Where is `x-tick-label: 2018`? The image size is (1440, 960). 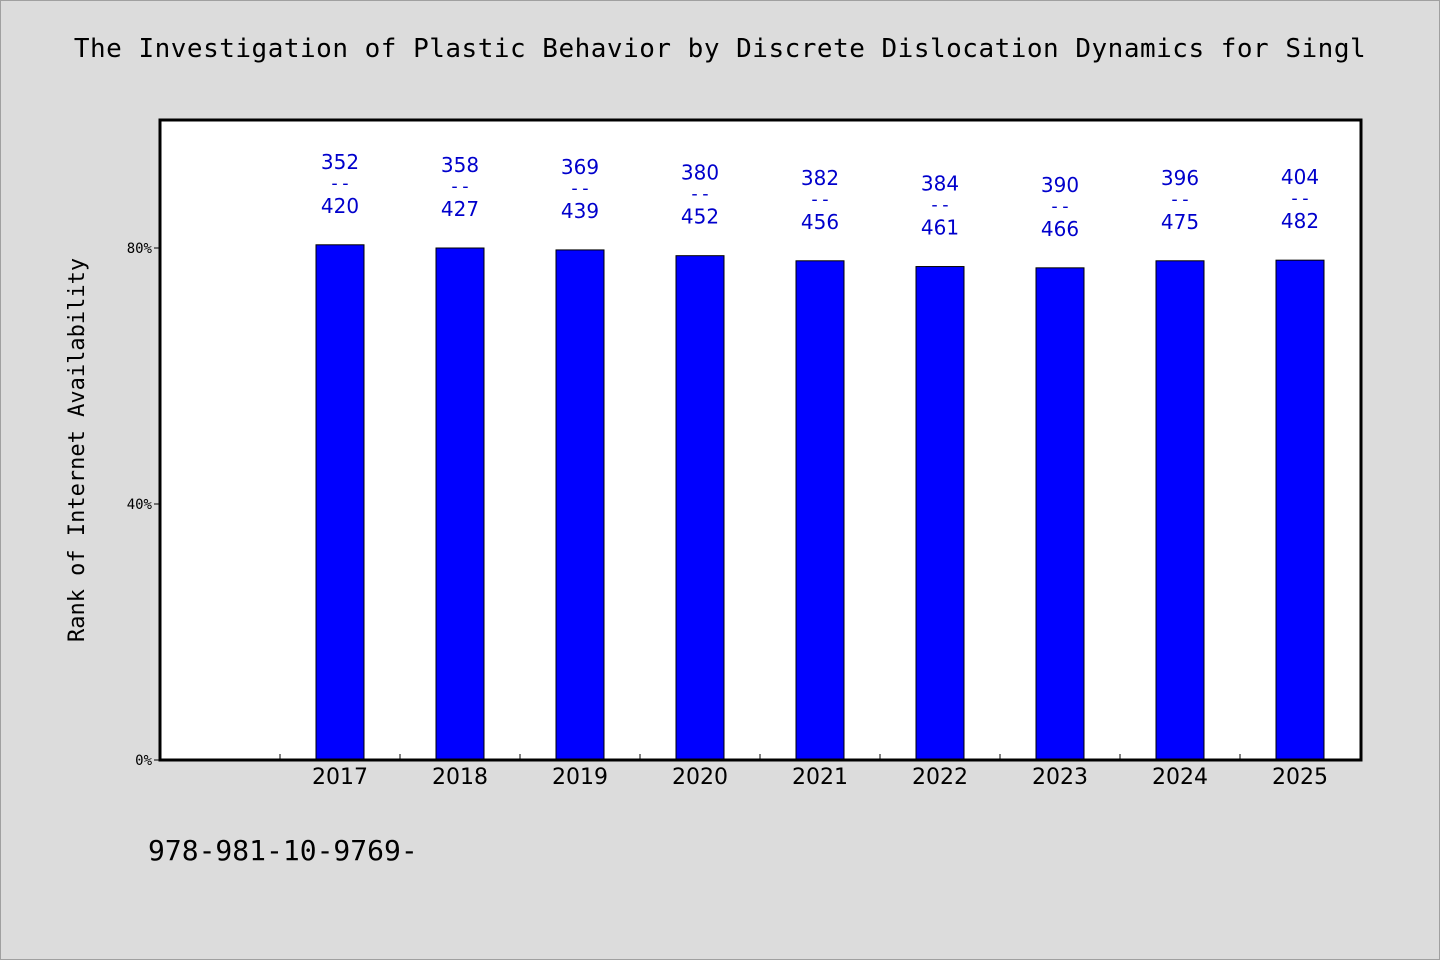 x-tick-label: 2018 is located at coordinates (460, 777).